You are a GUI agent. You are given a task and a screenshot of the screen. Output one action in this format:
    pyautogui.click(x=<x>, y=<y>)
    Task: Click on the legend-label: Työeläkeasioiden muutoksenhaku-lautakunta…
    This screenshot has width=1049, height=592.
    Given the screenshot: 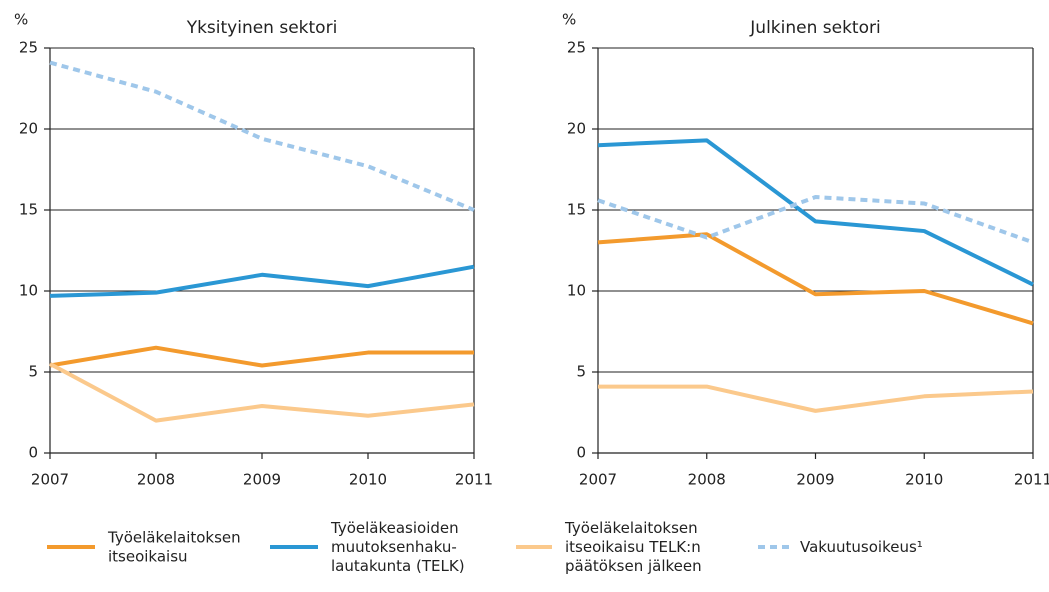 What is the action you would take?
    pyautogui.click(x=397, y=547)
    